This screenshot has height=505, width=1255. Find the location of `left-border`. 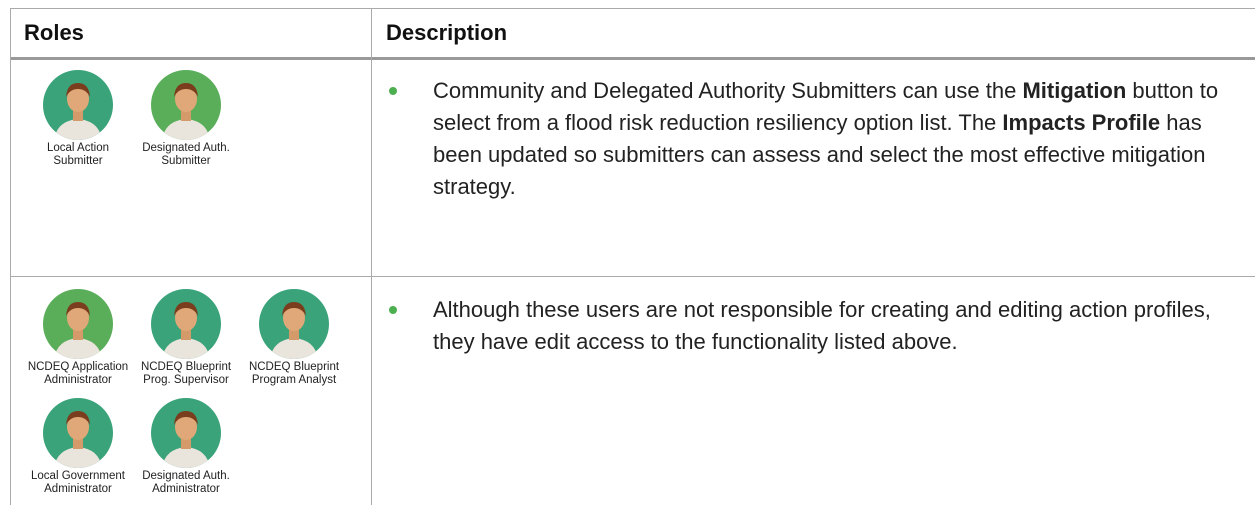

left-border is located at coordinates (10, 256).